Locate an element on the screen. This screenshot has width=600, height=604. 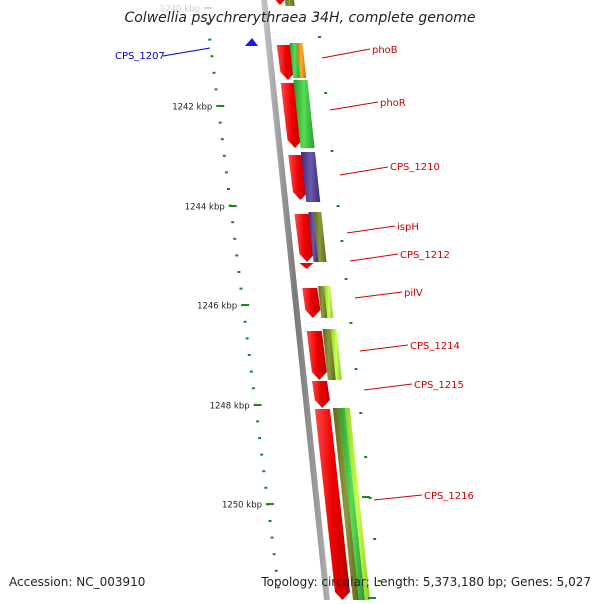
feature-label-cps-1210: CPS_1210 is located at coordinates (415, 167).